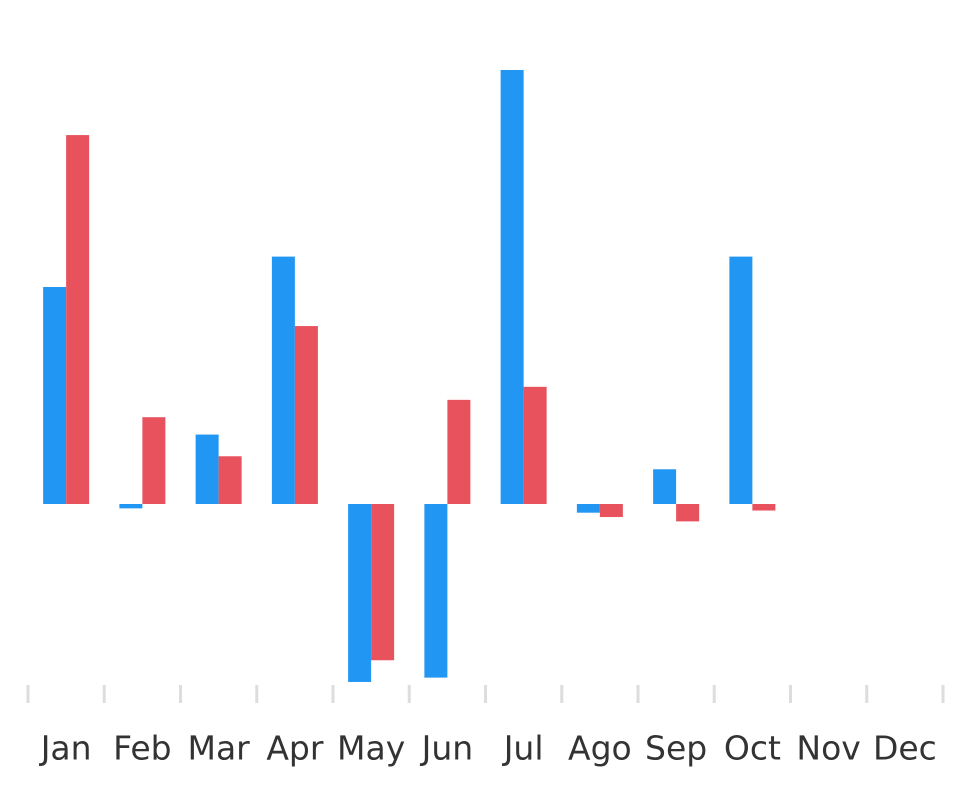 This screenshot has height=800, width=959. I want to click on x-tick-label: Oct, so click(752, 748).